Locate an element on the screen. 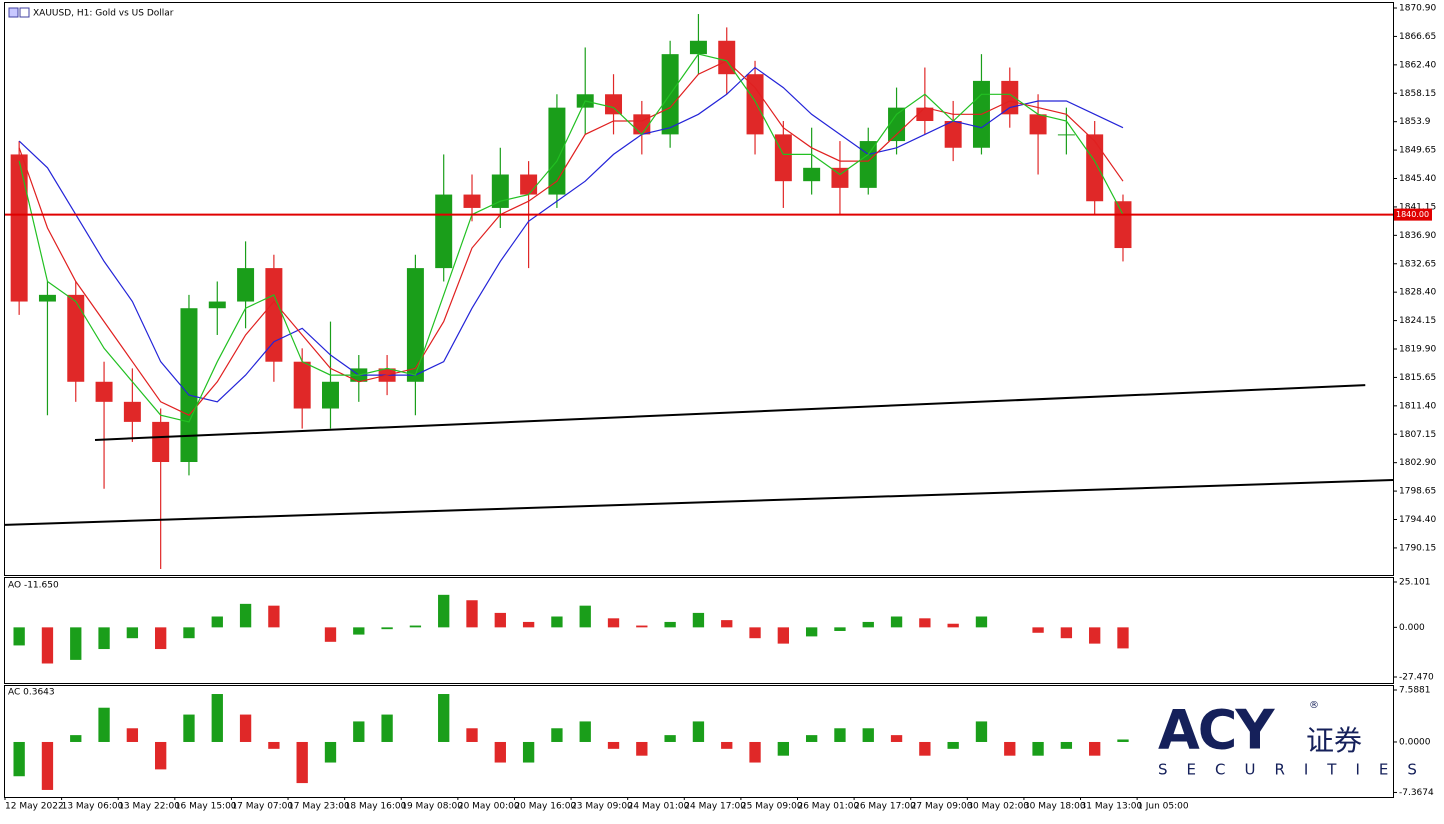 This screenshot has width=1444, height=824. x-tick-label: 12 May 2022 is located at coordinates (34, 807).